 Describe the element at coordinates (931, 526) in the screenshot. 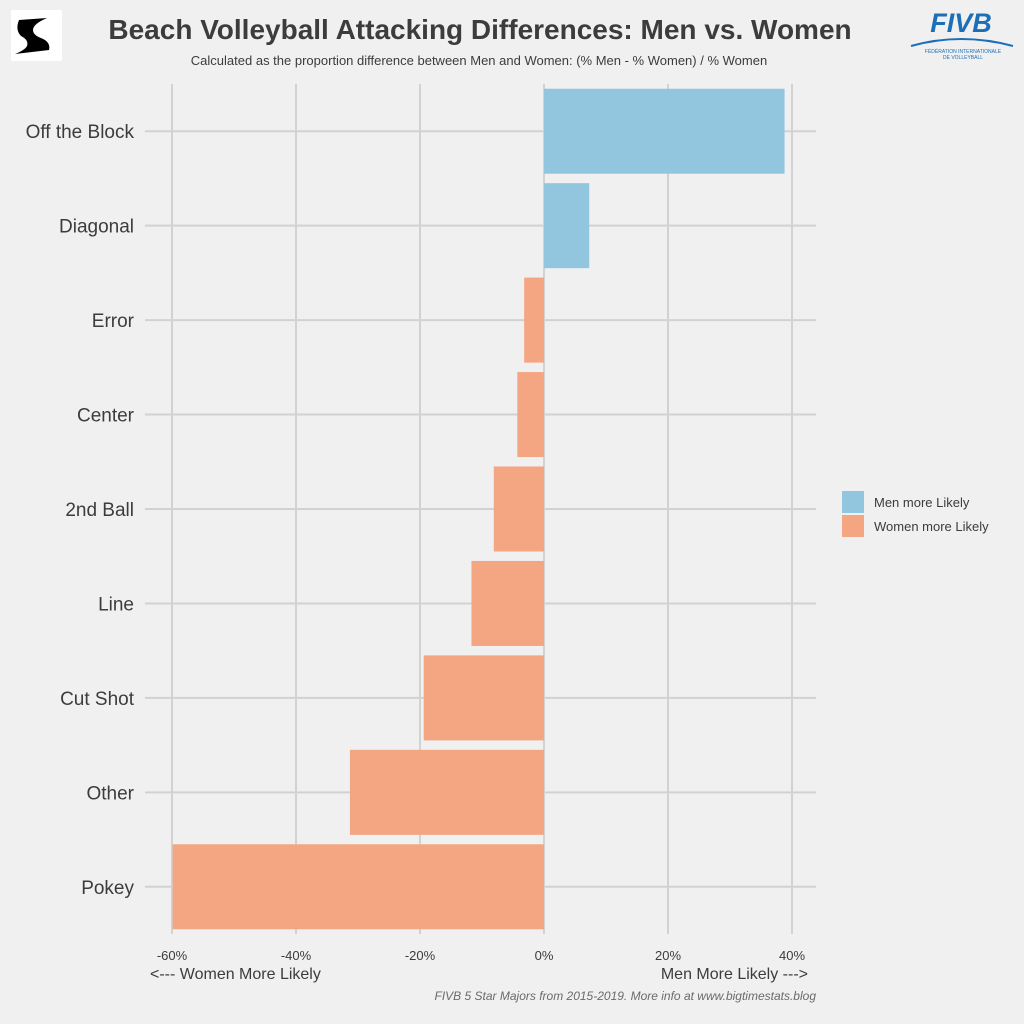

I see `legend-label-women: Women more Likely` at that location.